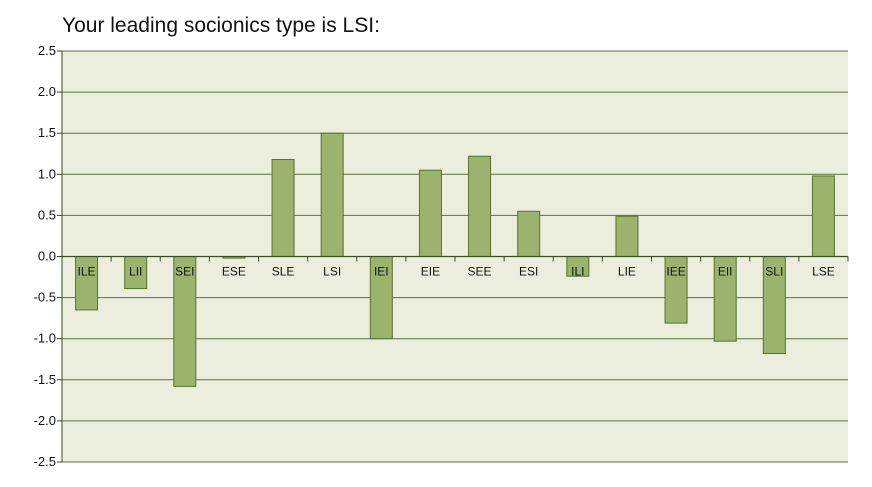 The height and width of the screenshot is (487, 872). What do you see at coordinates (577, 272) in the screenshot?
I see `x-tick-label: ILI` at bounding box center [577, 272].